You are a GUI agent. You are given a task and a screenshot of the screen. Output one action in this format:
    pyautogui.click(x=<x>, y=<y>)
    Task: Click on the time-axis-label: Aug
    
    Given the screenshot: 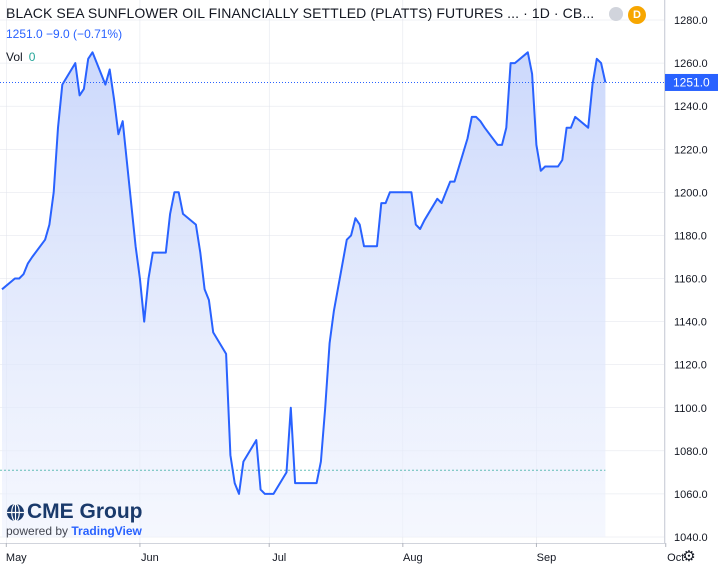 What is the action you would take?
    pyautogui.click(x=413, y=558)
    